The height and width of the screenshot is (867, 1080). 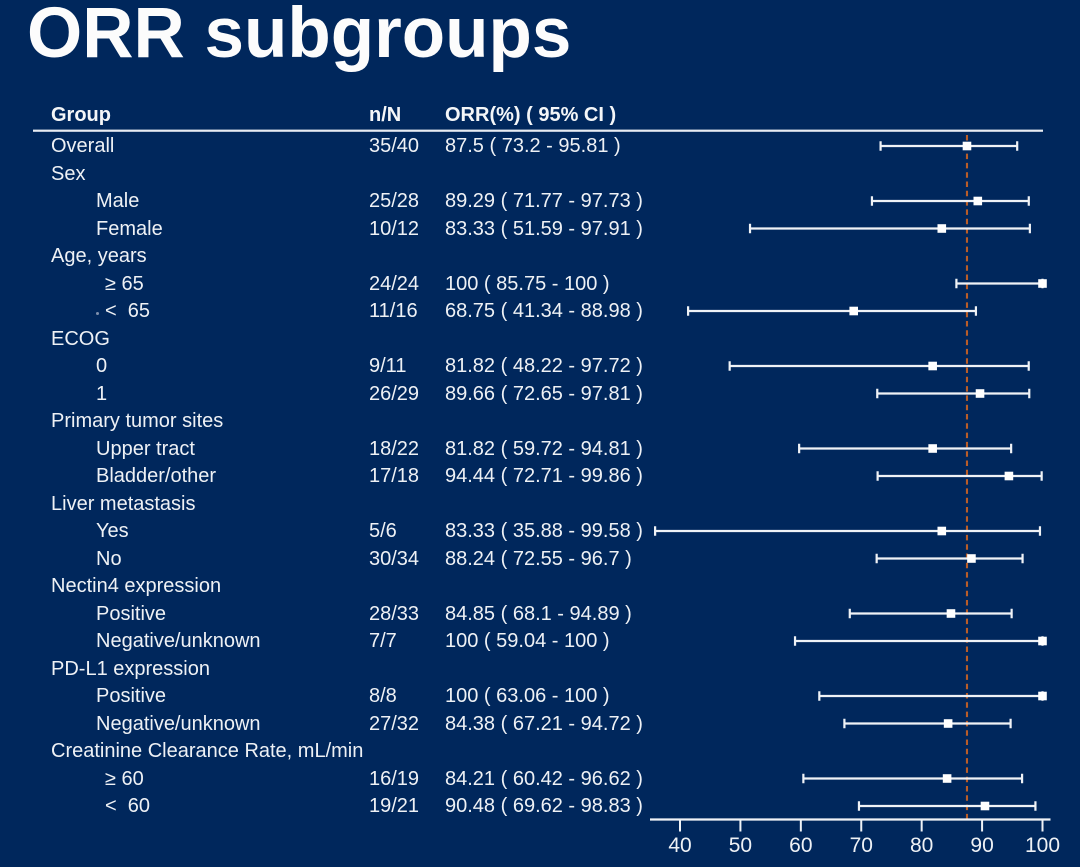 What do you see at coordinates (145, 448) in the screenshot?
I see `subgroup-label: Upper tract` at bounding box center [145, 448].